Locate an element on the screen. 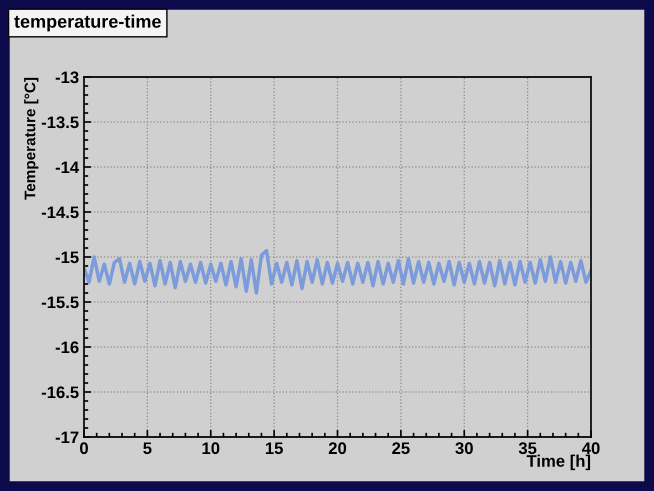  x-tick-label: 5 is located at coordinates (147, 448).